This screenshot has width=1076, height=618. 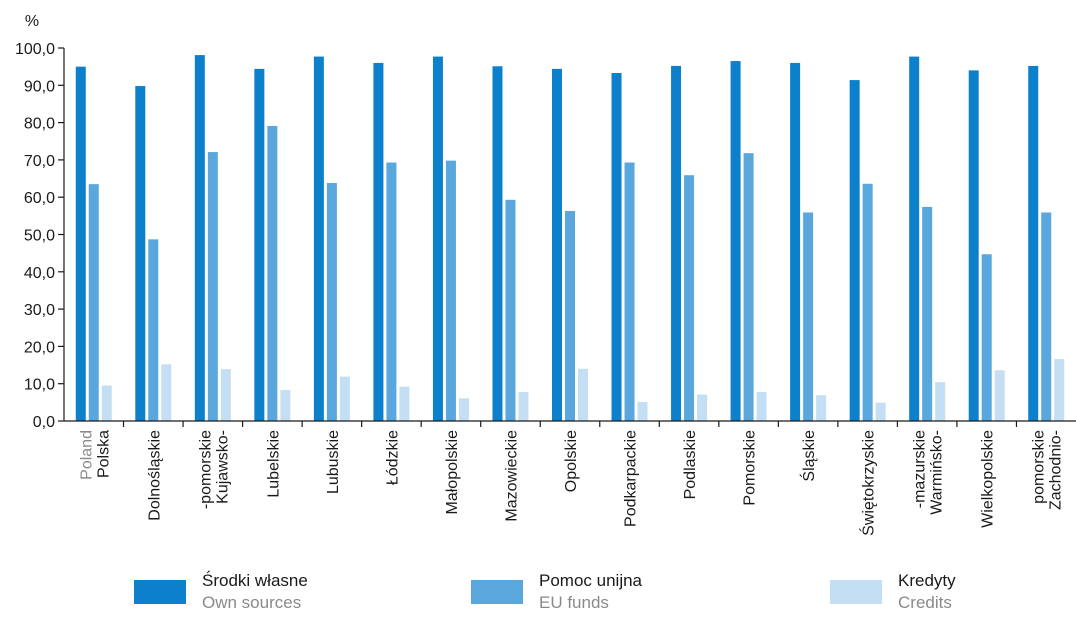 What do you see at coordinates (856, 592) in the screenshot?
I see `legend-swatch-credits` at bounding box center [856, 592].